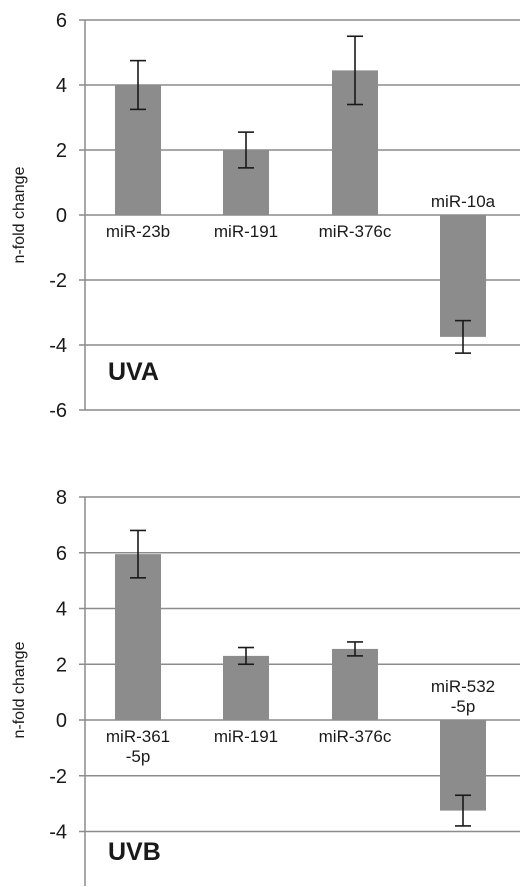 The height and width of the screenshot is (887, 522). Describe the element at coordinates (463, 201) in the screenshot. I see `panel-1-category-label: miR-10a` at that location.